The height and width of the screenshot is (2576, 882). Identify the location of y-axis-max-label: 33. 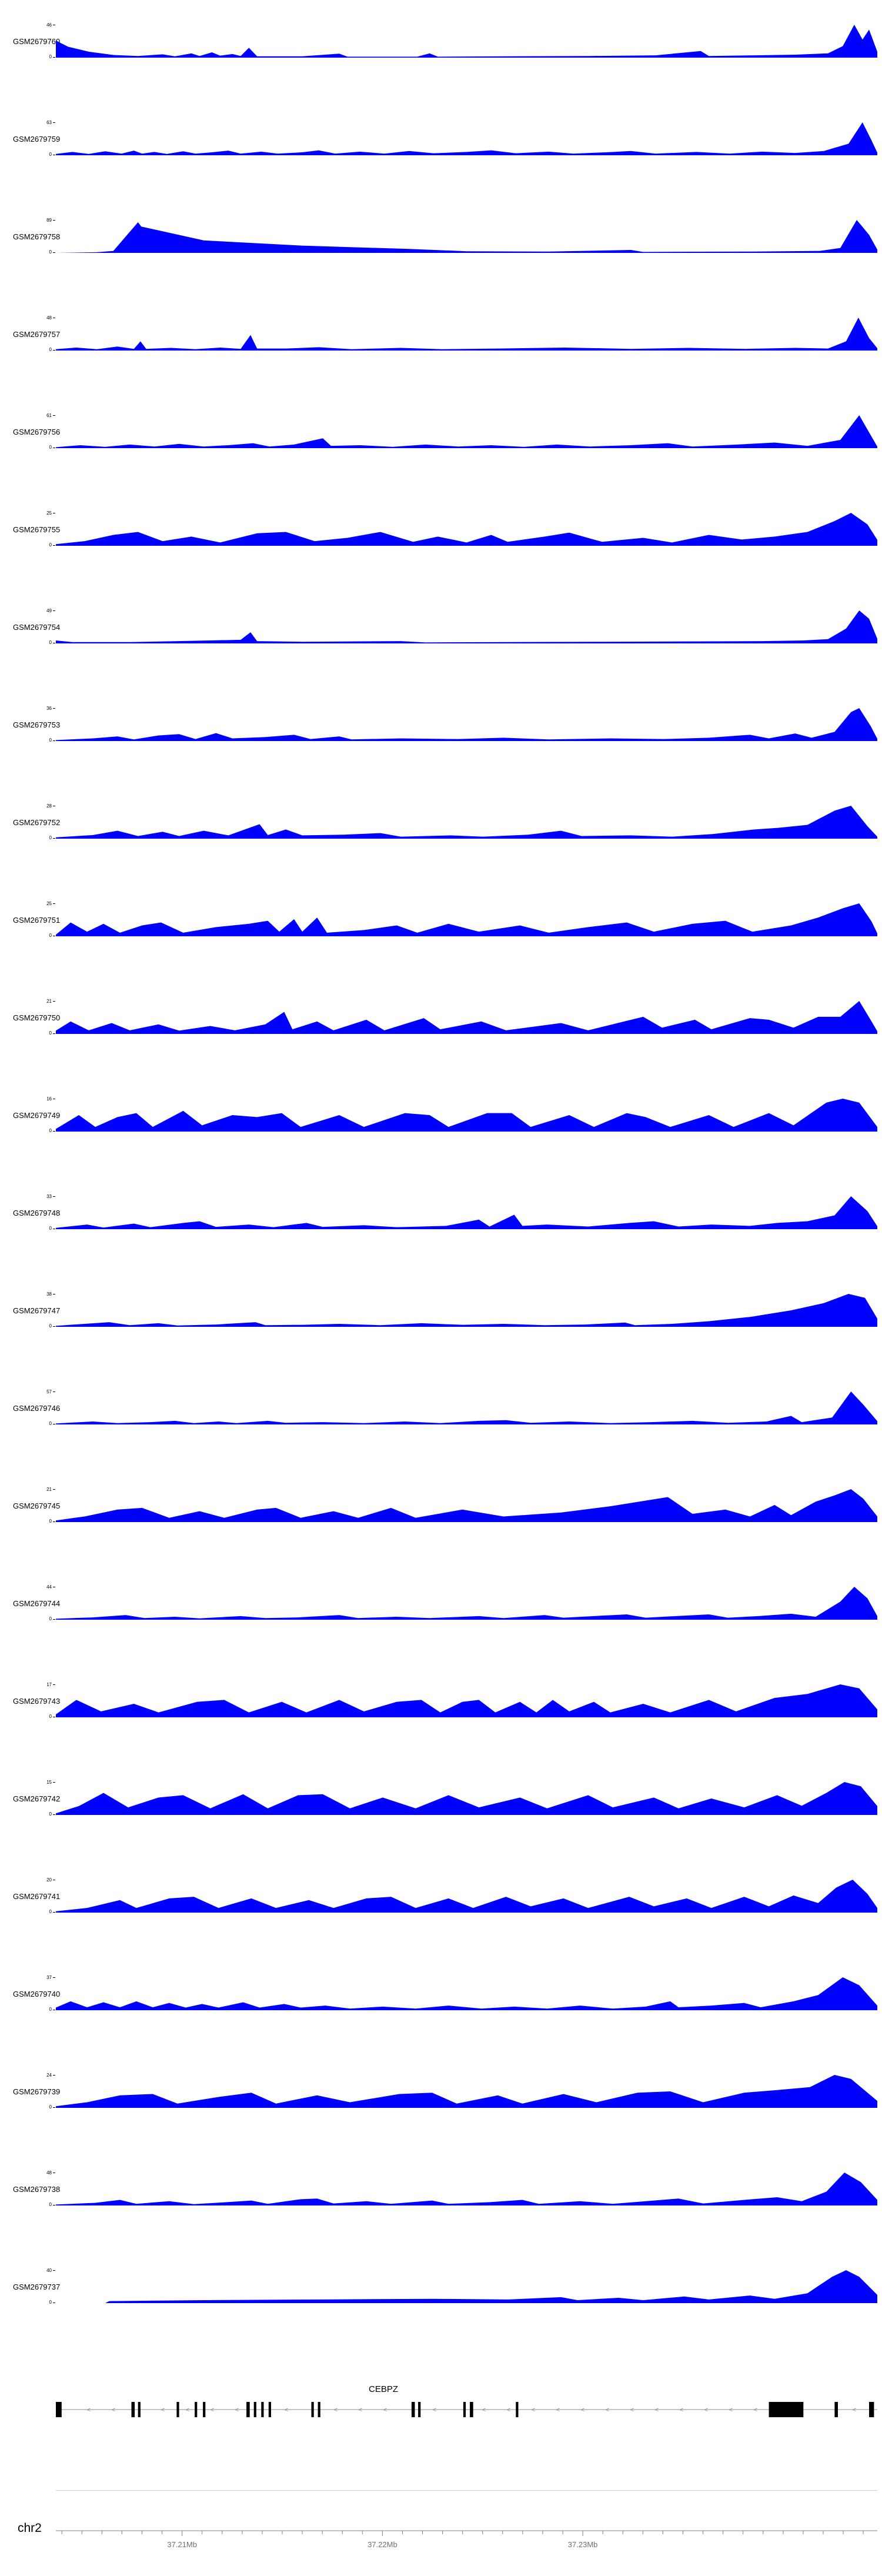
(49, 1196).